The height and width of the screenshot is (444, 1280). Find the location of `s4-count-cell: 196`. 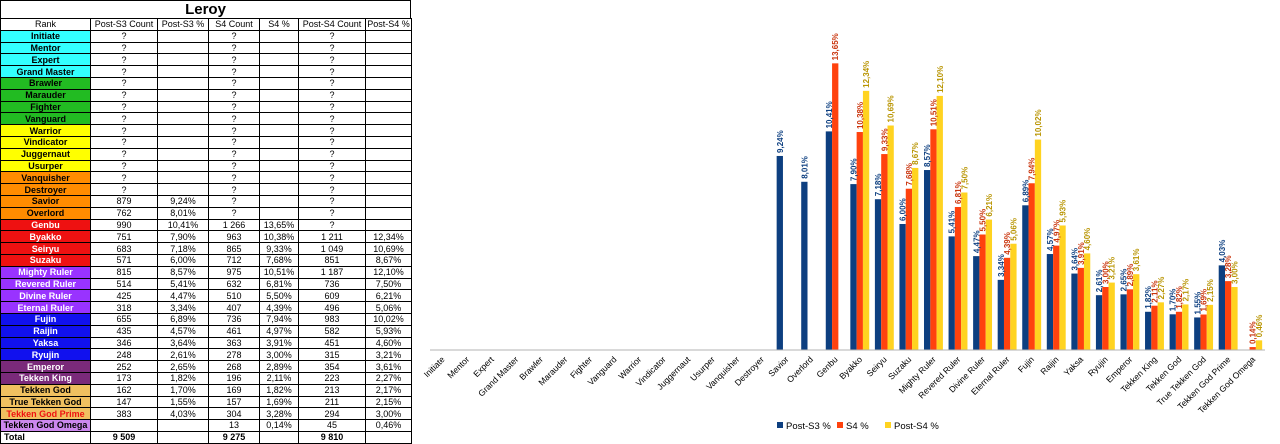

s4-count-cell: 196 is located at coordinates (234, 378).